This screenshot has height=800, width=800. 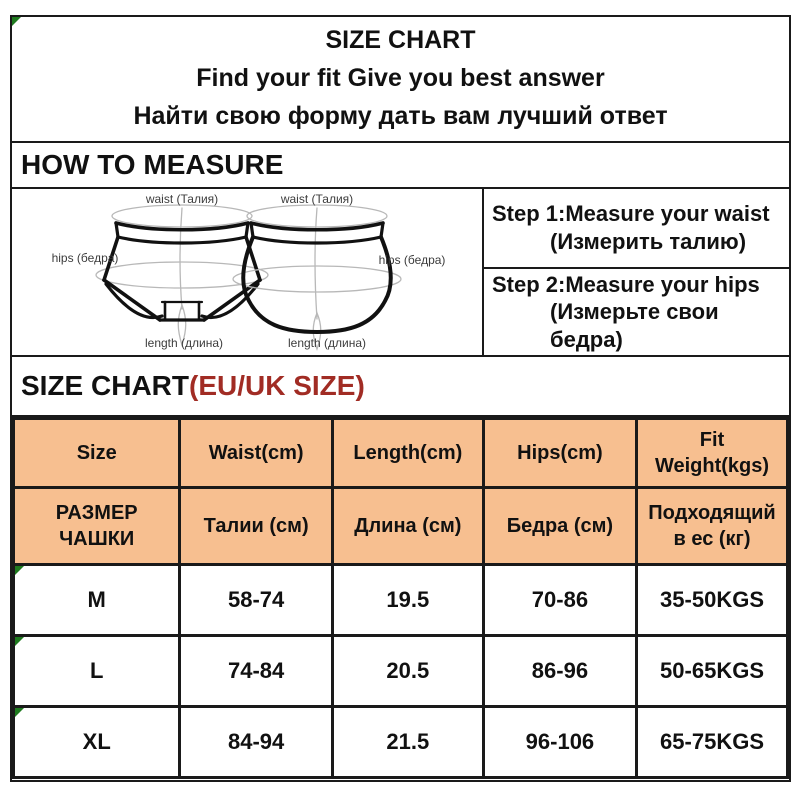 What do you see at coordinates (327, 343) in the screenshot?
I see `length-label-right: length (длина)` at bounding box center [327, 343].